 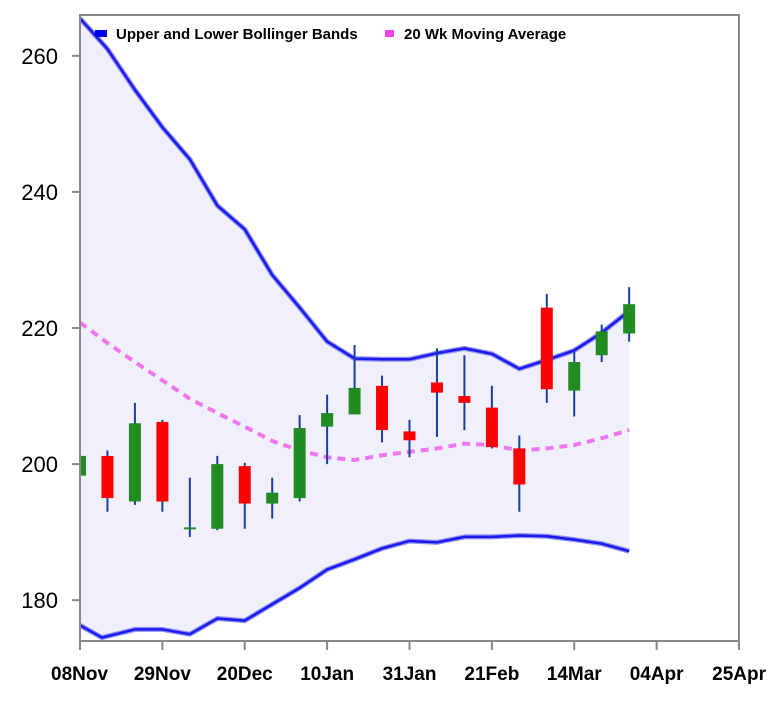 What do you see at coordinates (39, 56) in the screenshot?
I see `y-tick-label: 260` at bounding box center [39, 56].